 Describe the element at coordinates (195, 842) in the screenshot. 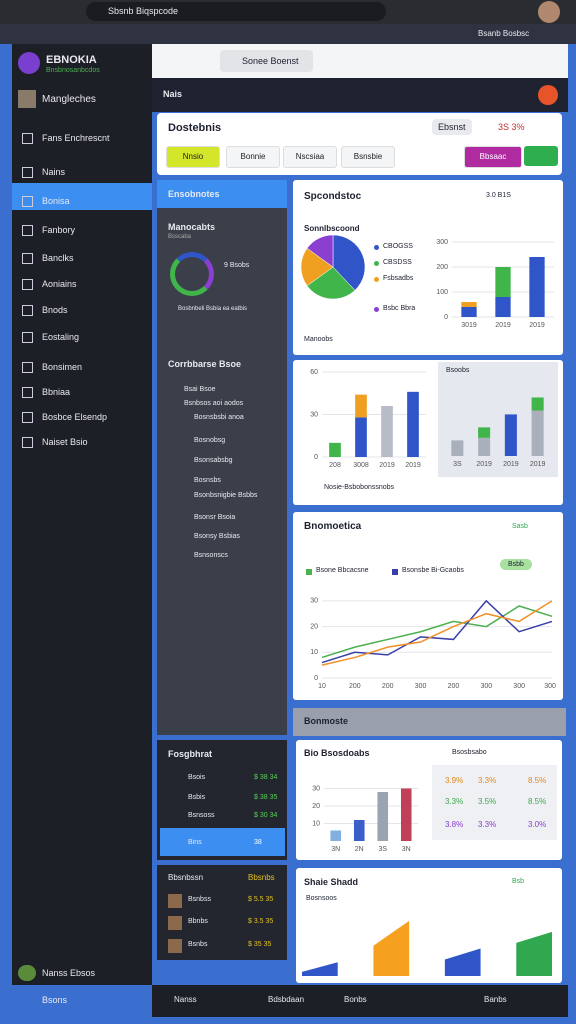

I see `feed-label: Bins` at that location.